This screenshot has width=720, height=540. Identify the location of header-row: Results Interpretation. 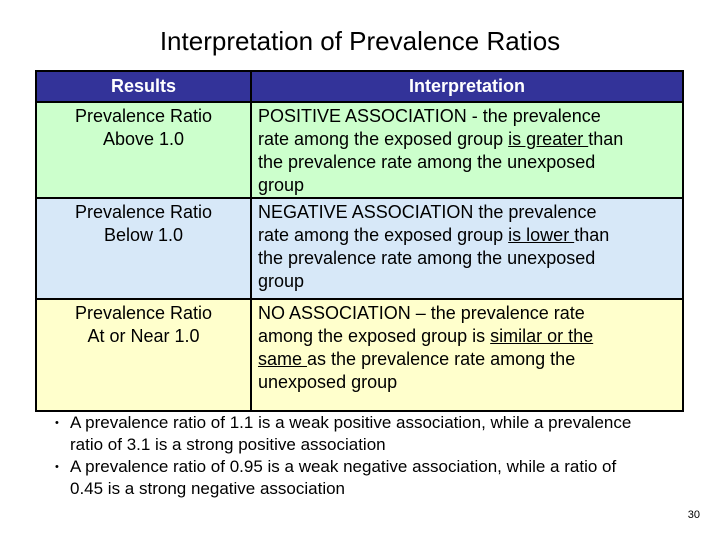
(359, 86).